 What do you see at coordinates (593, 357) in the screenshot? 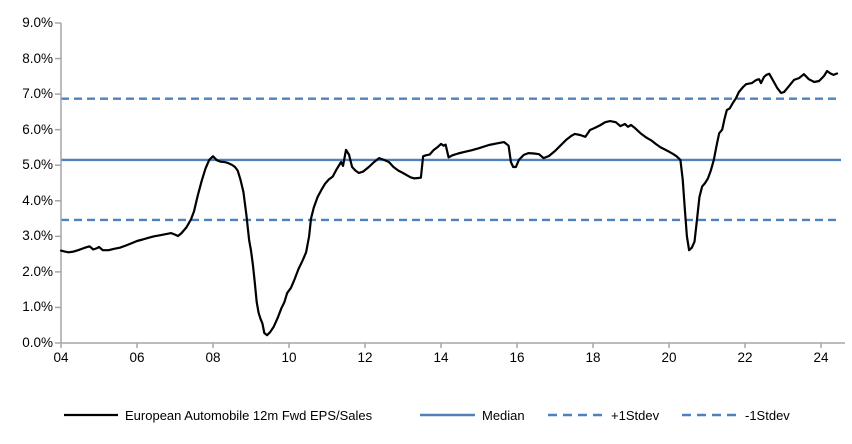
I see `x-axis-tick-label: 18` at bounding box center [593, 357].